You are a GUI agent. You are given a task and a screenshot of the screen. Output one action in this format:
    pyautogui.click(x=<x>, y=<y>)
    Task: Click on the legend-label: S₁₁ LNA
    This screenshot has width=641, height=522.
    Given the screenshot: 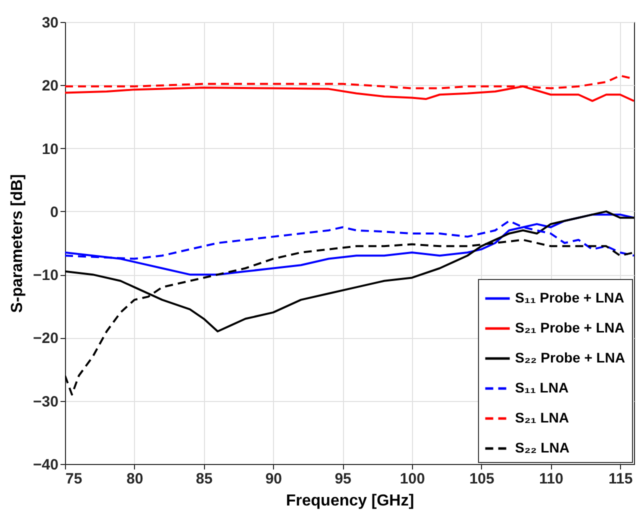 What is the action you would take?
    pyautogui.click(x=542, y=388)
    